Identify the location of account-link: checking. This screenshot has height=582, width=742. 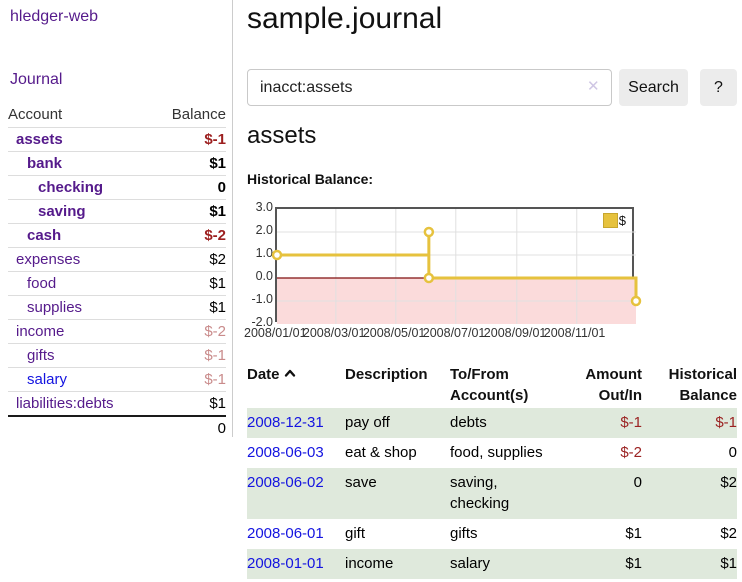
(71, 187).